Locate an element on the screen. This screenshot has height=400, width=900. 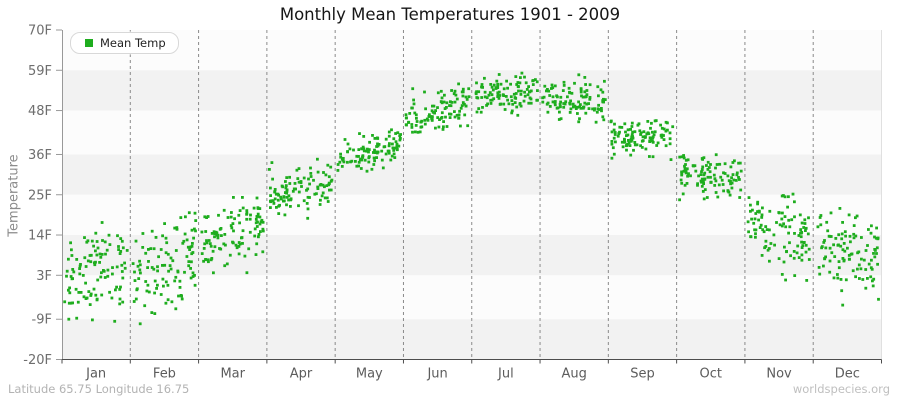
y-tick-label: 3F is located at coordinates (44, 276).